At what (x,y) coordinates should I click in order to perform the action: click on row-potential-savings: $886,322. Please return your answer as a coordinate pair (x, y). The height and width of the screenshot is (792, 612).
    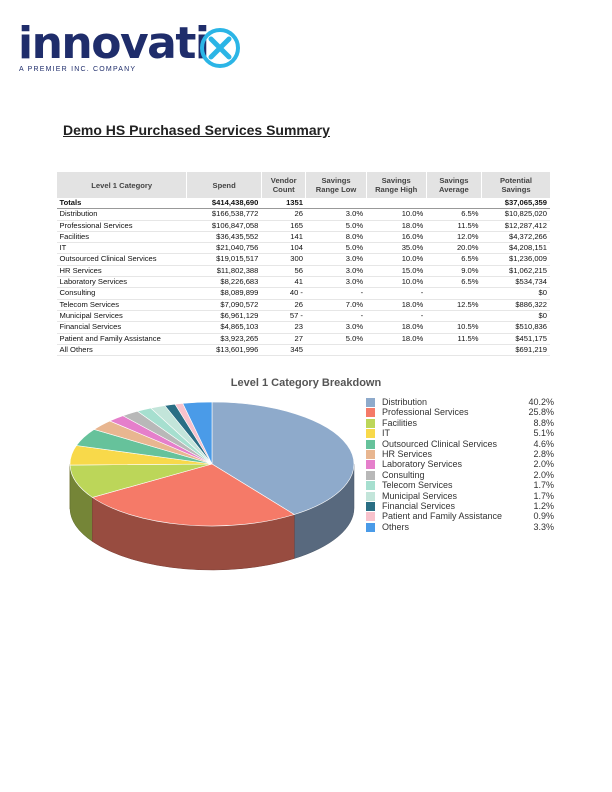
    Looking at the image, I should click on (515, 305).